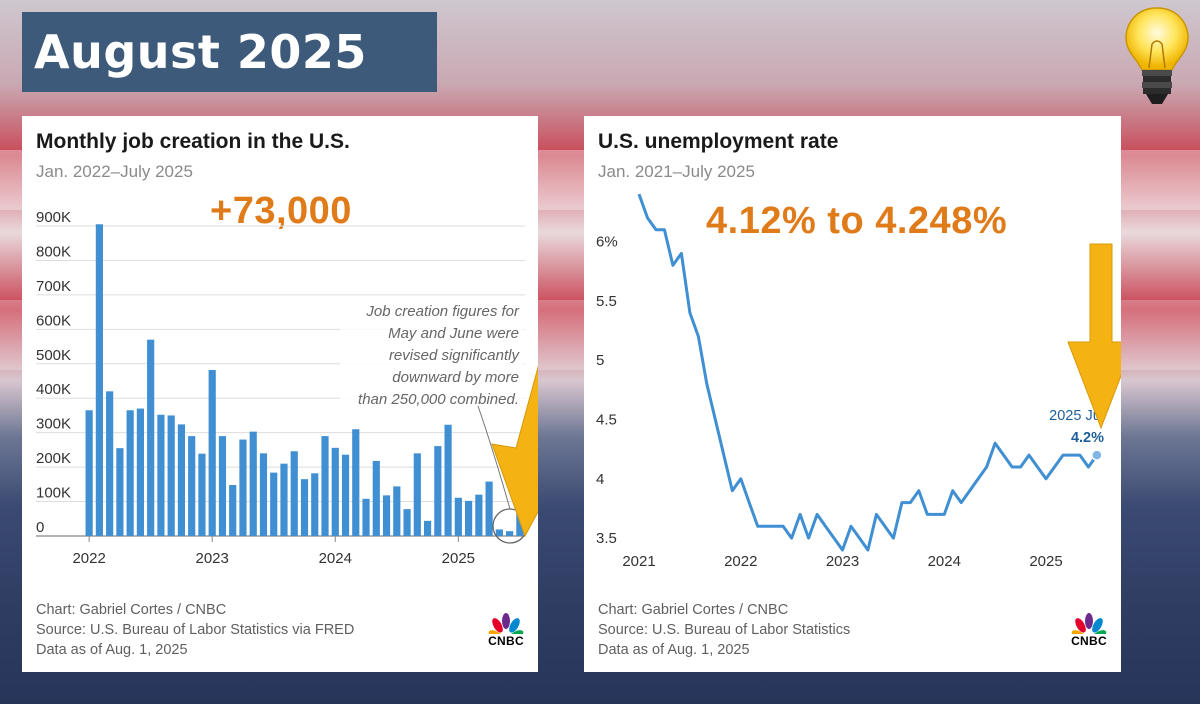 Image resolution: width=1200 pixels, height=704 pixels. I want to click on y-tick-label: 900K, so click(53, 217).